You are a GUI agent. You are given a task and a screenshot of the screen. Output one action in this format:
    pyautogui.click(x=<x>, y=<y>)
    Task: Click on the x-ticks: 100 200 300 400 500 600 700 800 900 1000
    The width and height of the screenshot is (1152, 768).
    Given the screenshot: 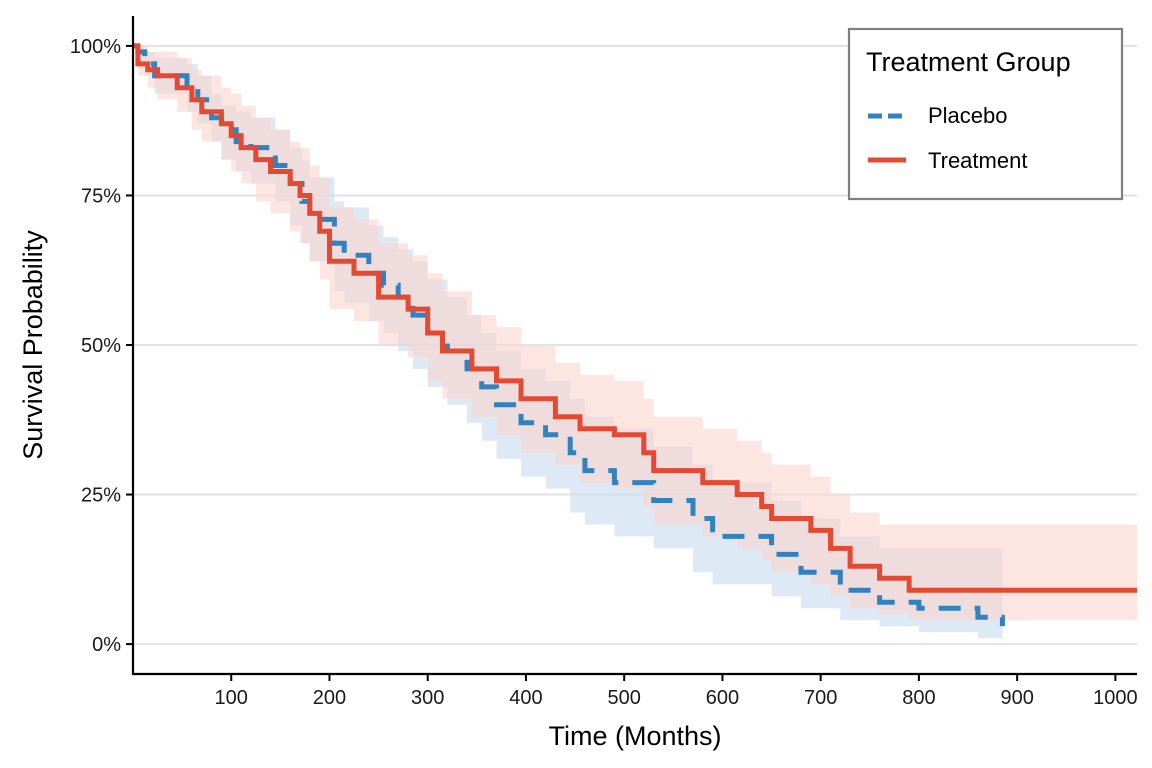 What is the action you would take?
    pyautogui.click(x=676, y=691)
    